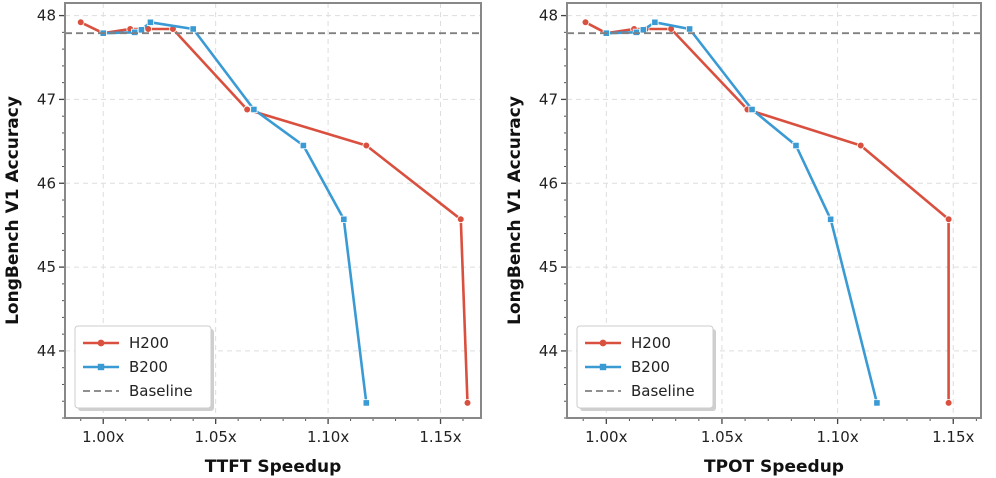  What do you see at coordinates (273, 467) in the screenshot?
I see `x-axis-label: TTFT Speedup` at bounding box center [273, 467].